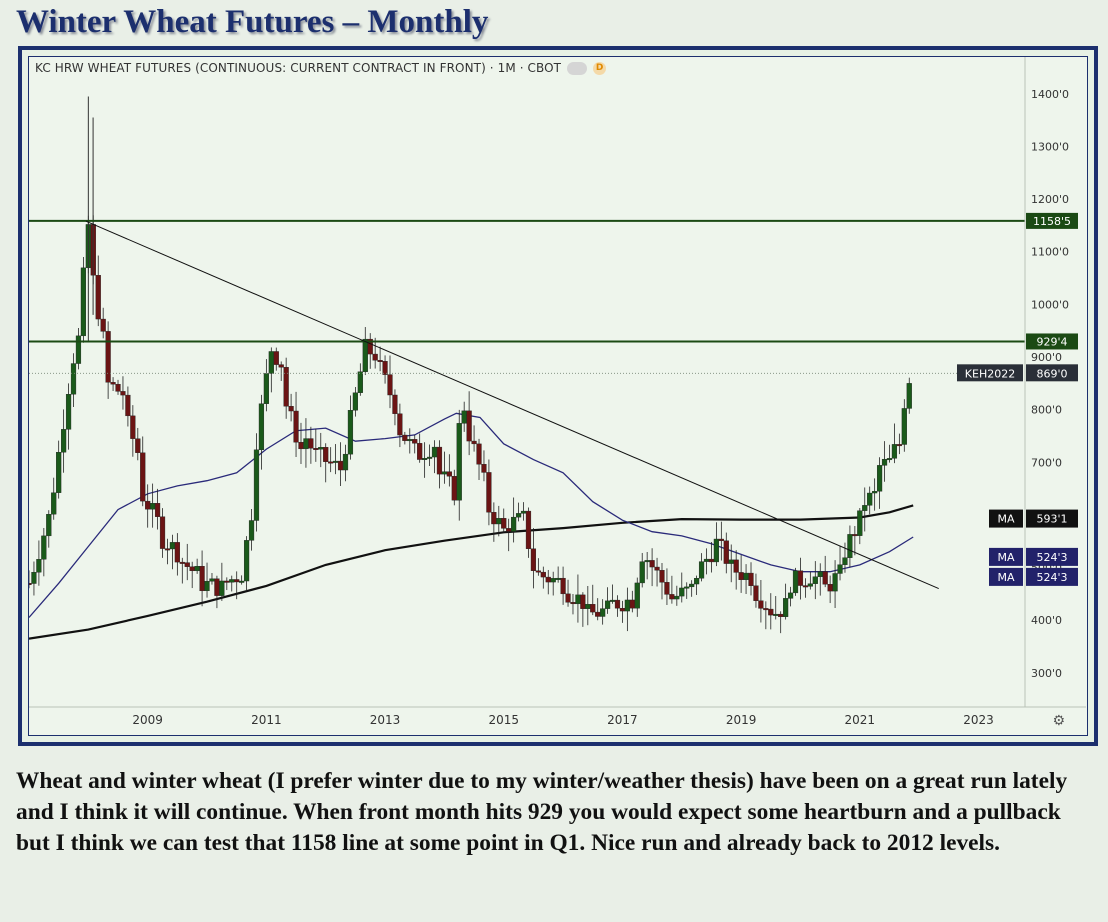 This screenshot has height=922, width=1108. What do you see at coordinates (1052, 341) in the screenshot?
I see `level-price-tag` at bounding box center [1052, 341].